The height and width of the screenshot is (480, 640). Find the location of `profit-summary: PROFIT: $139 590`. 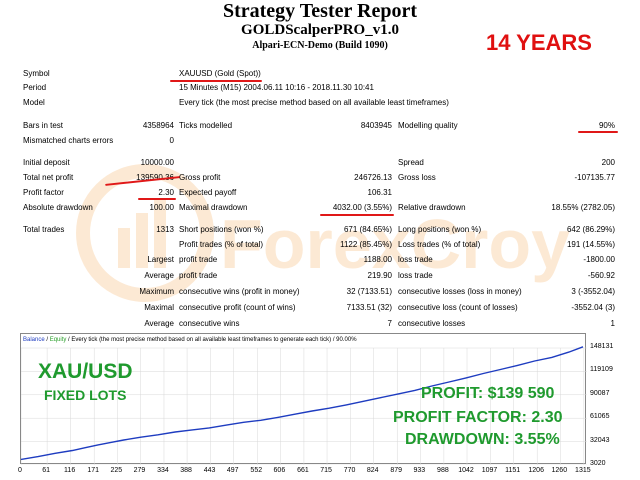

profit-summary: PROFIT: $139 590 is located at coordinates (487, 394).